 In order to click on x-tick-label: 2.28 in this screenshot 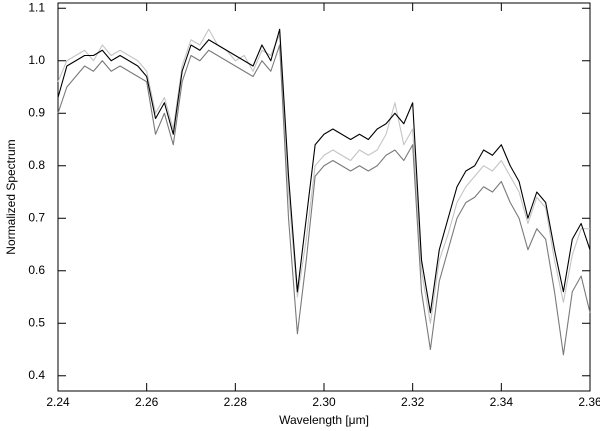, I will do `click(236, 402)`.